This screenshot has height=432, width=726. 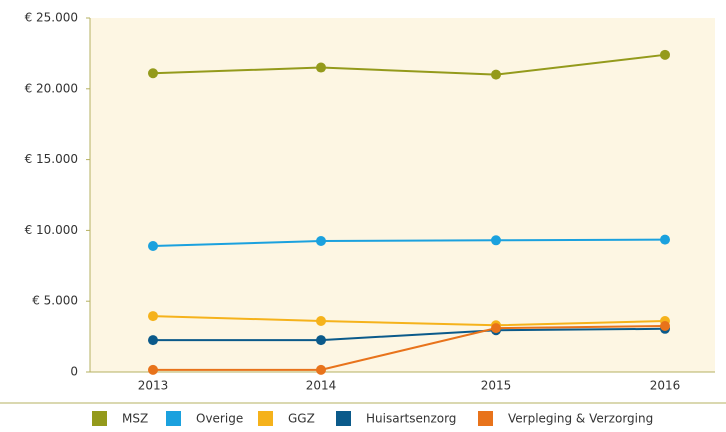 What do you see at coordinates (74, 372) in the screenshot?
I see `y-tick-label: 0` at bounding box center [74, 372].